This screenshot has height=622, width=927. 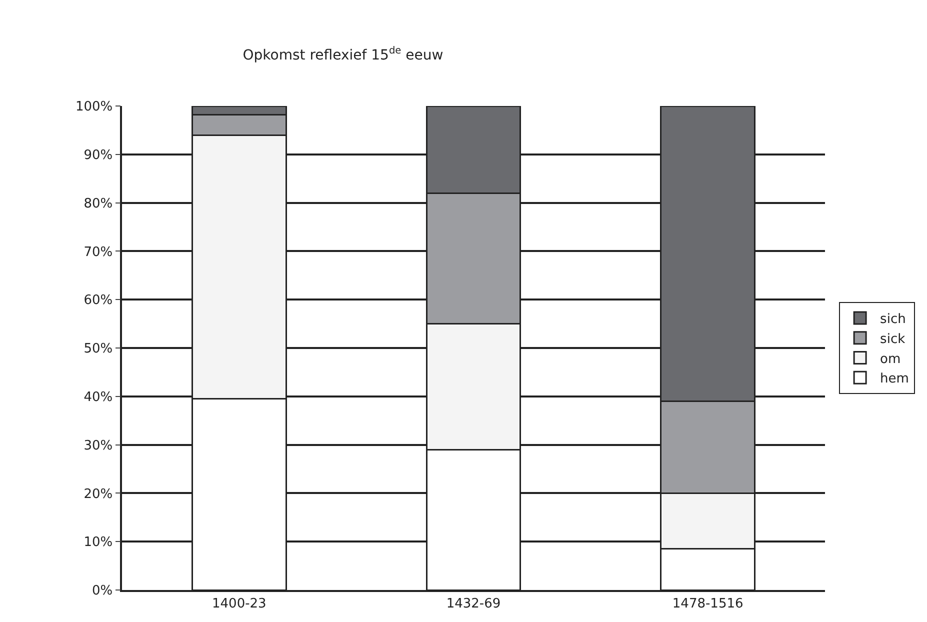 I want to click on y-tick-label: 20%, so click(x=98, y=494).